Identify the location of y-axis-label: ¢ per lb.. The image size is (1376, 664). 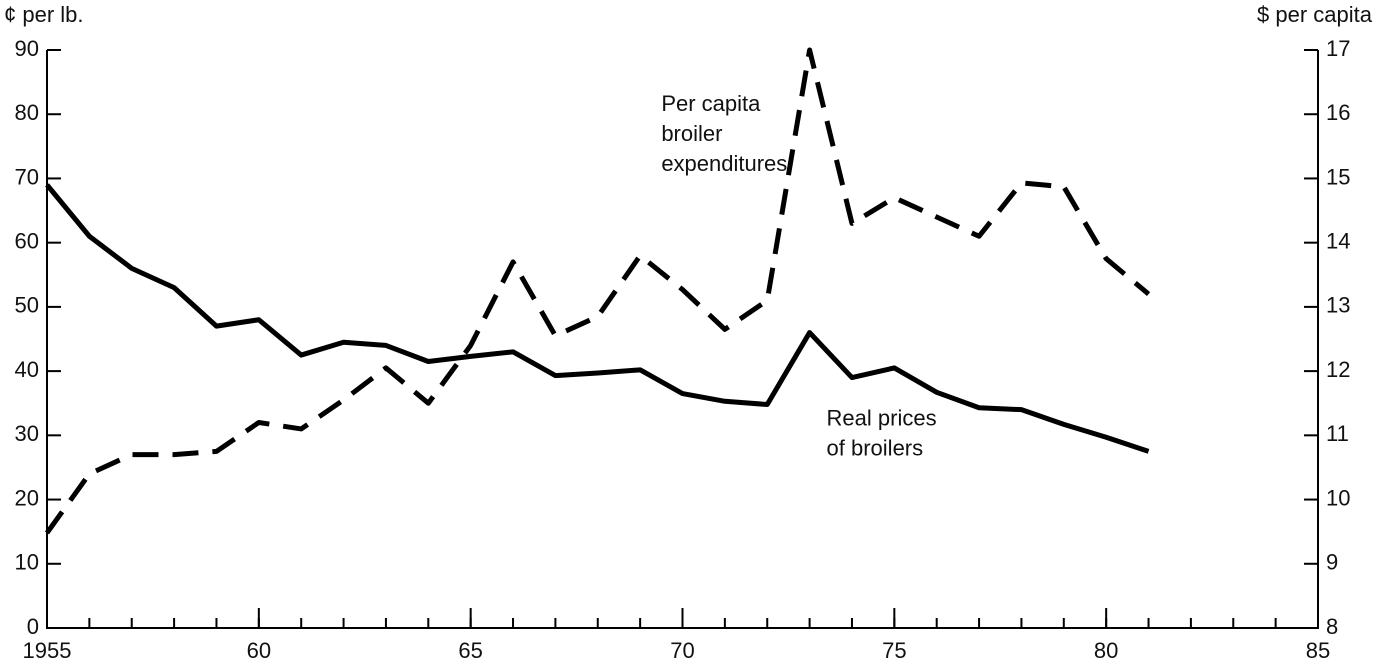
(44, 14).